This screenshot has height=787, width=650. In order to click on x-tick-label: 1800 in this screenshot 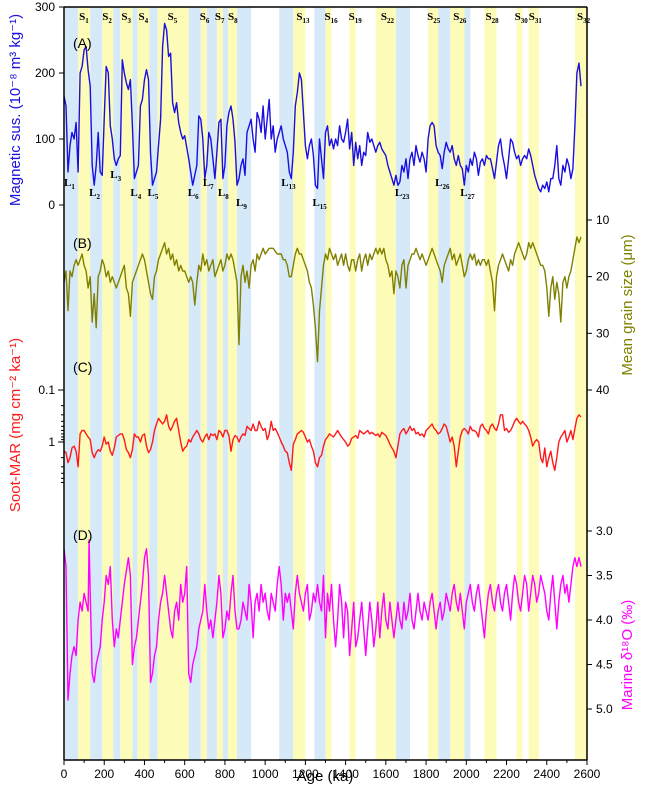, I will do `click(426, 774)`.